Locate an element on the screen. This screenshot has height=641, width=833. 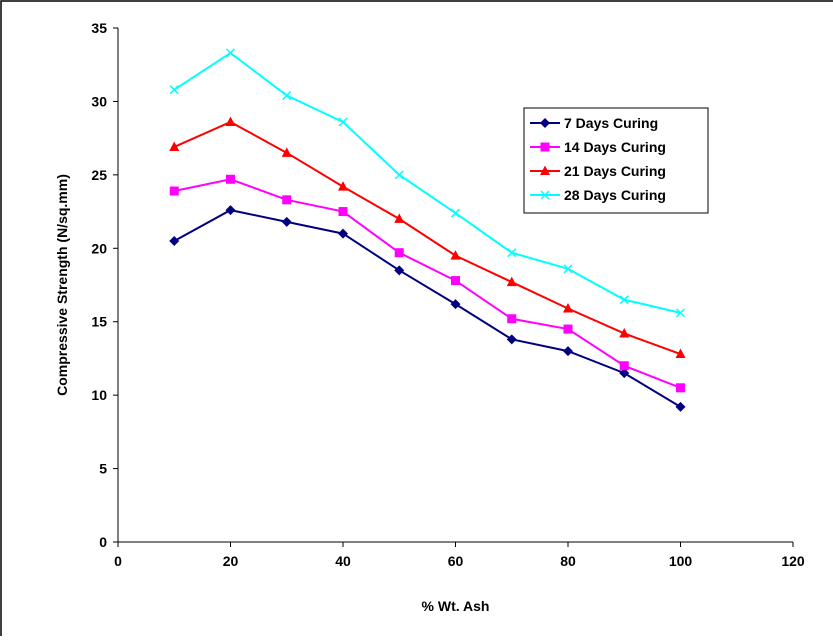
legend-item: 21 Days Curing is located at coordinates (598, 171).